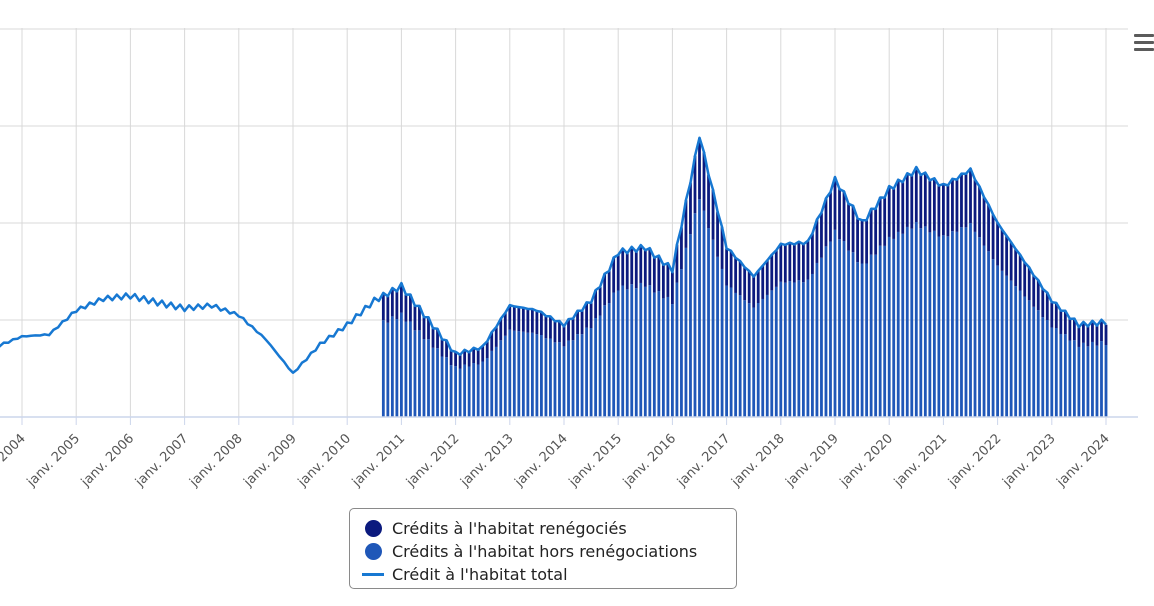 Image resolution: width=1154 pixels, height=606 pixels. Describe the element at coordinates (270, 460) in the screenshot. I see `x-tick-label: janv. 2009` at that location.